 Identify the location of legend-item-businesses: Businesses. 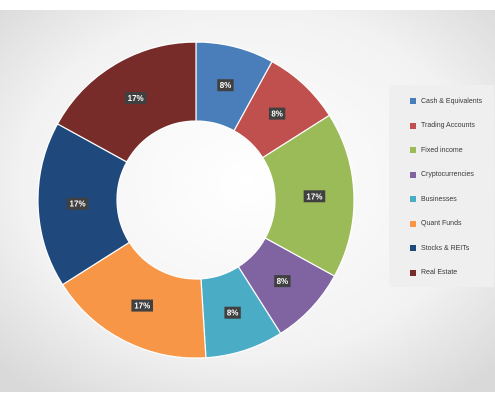
(441, 199).